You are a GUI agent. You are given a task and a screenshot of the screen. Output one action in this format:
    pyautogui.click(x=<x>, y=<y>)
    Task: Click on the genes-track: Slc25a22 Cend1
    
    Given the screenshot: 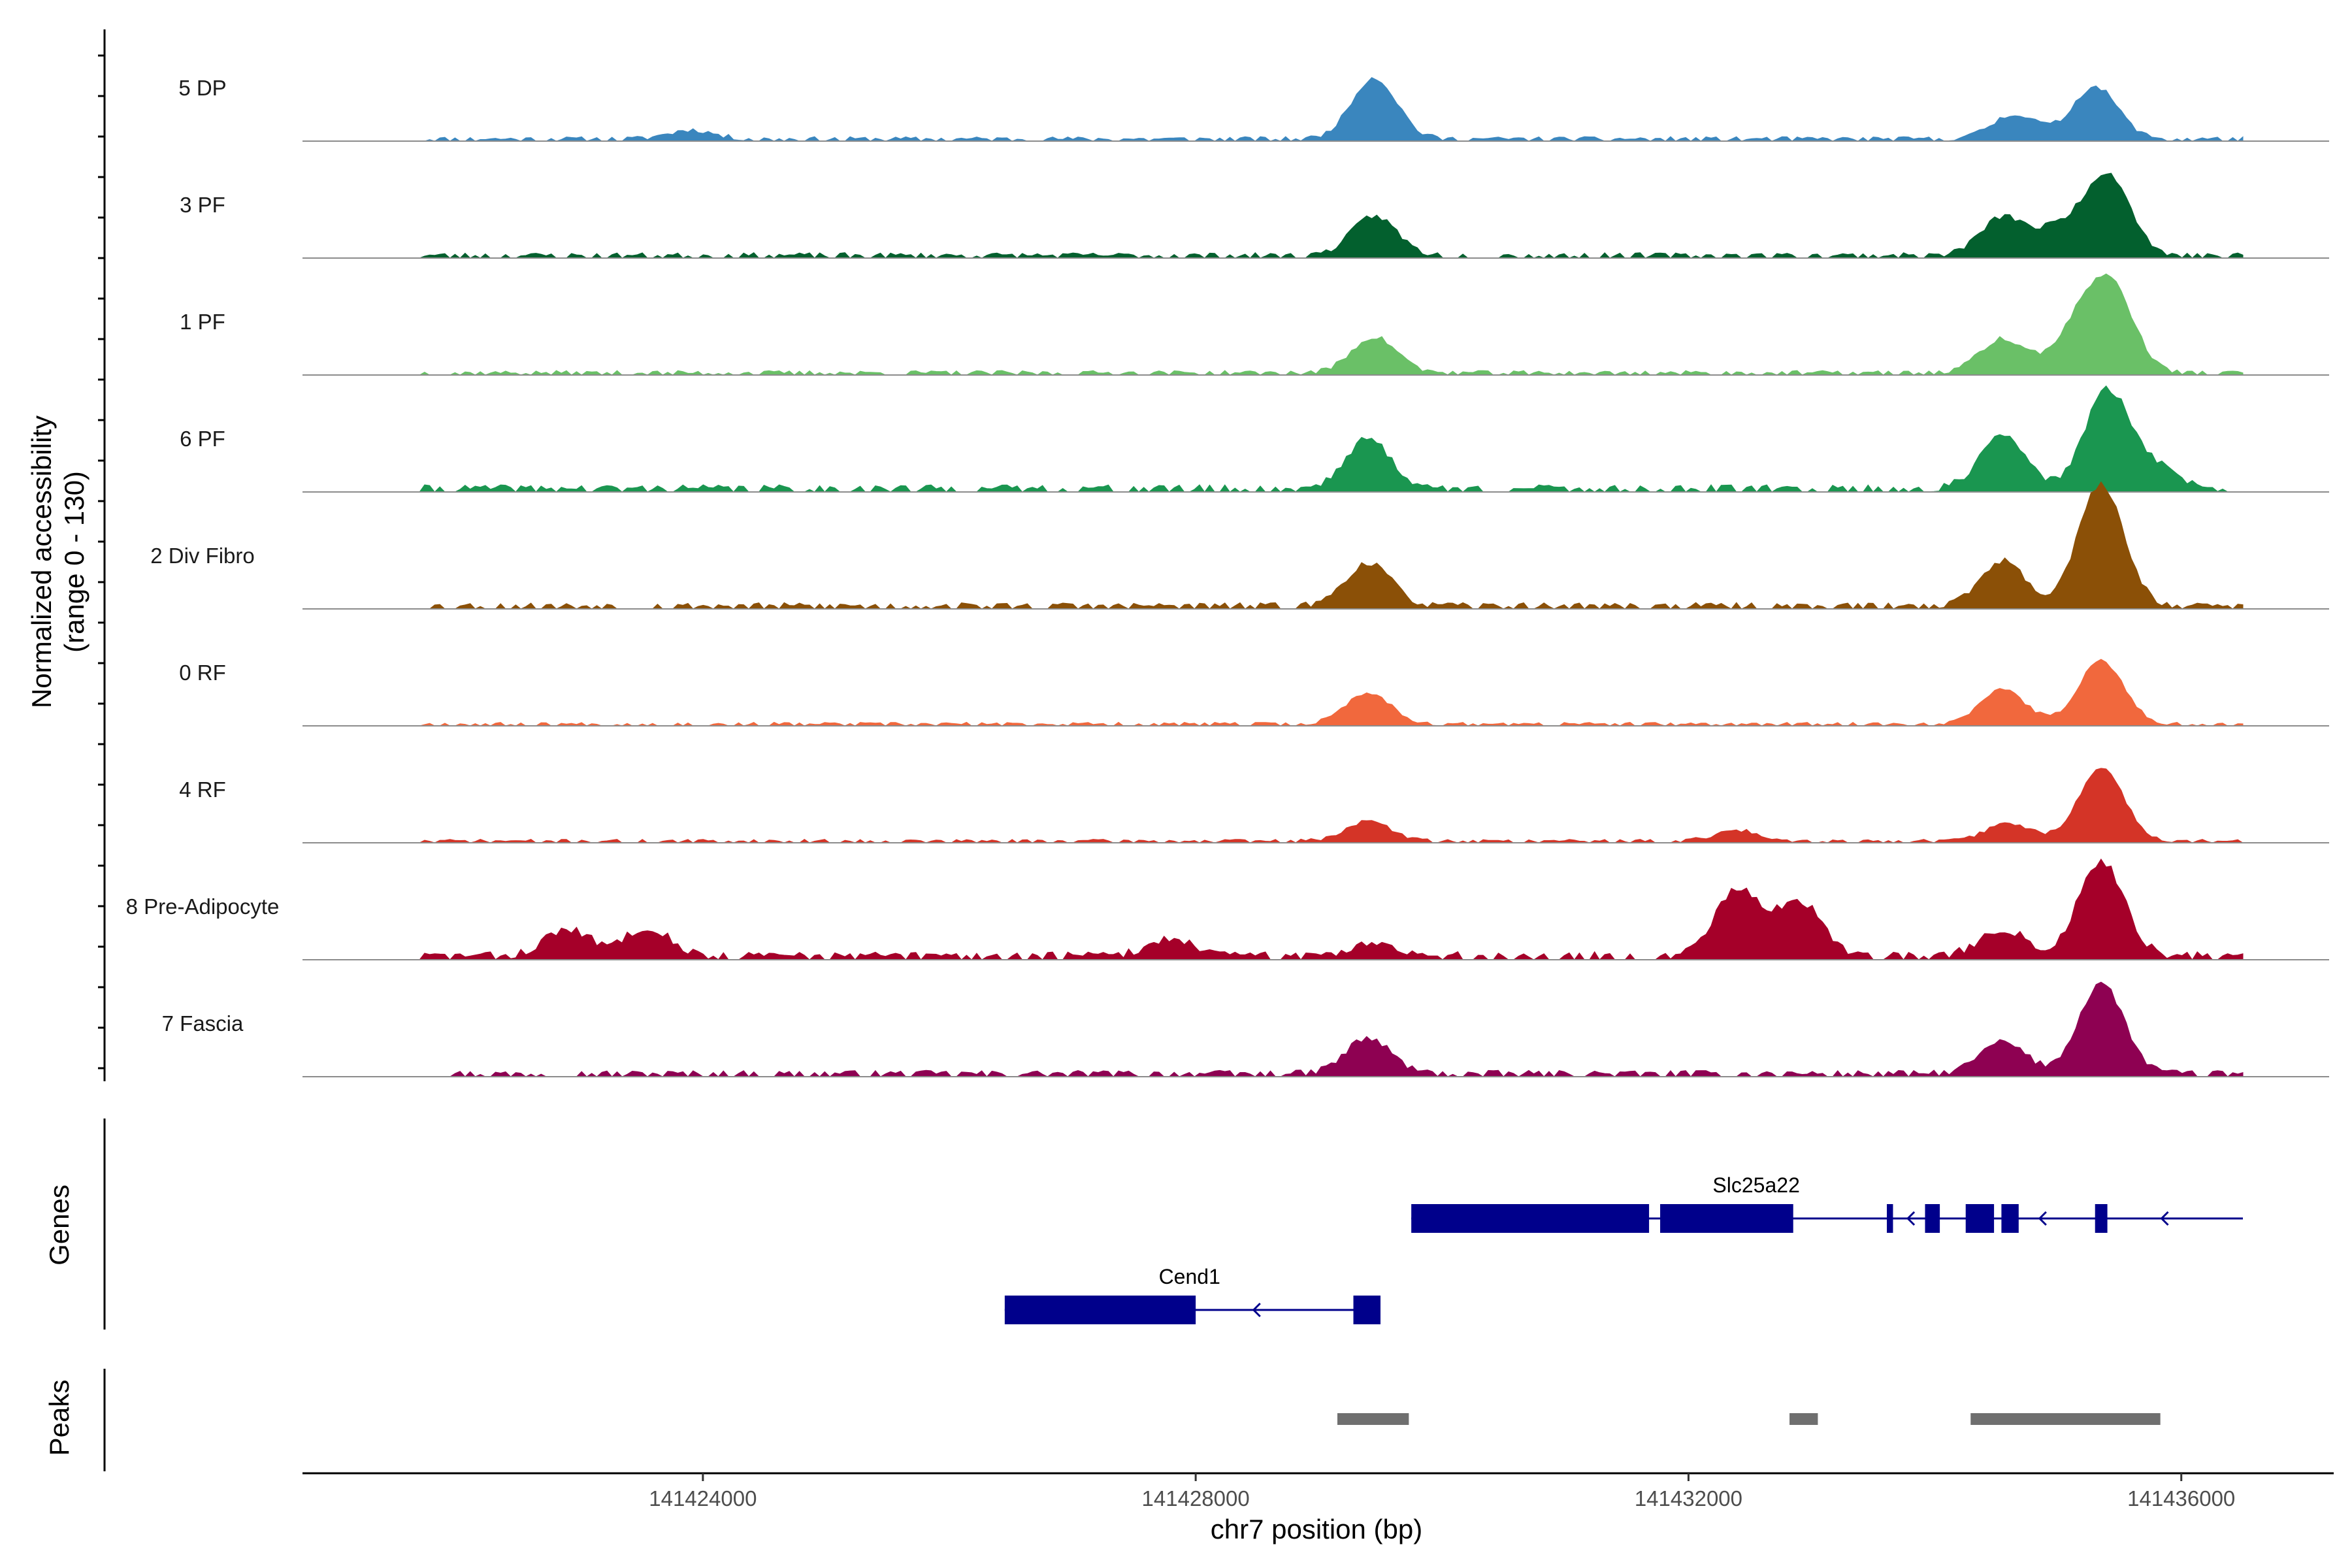 What is the action you would take?
    pyautogui.click(x=1173, y=1224)
    